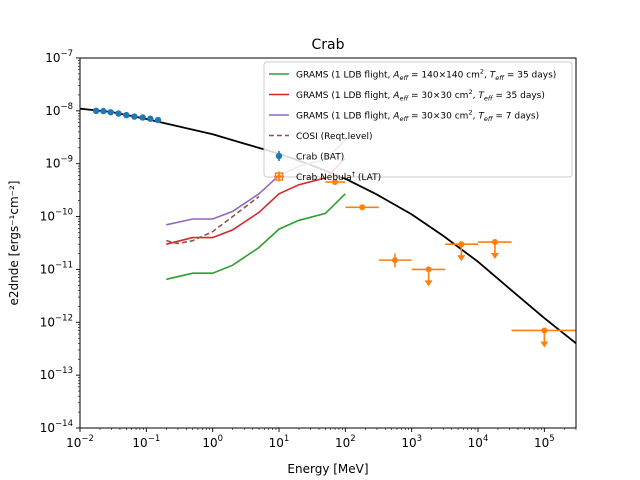 The image size is (640, 480). I want to click on y-tick-label-5: 10⁻⁹, so click(59, 163).